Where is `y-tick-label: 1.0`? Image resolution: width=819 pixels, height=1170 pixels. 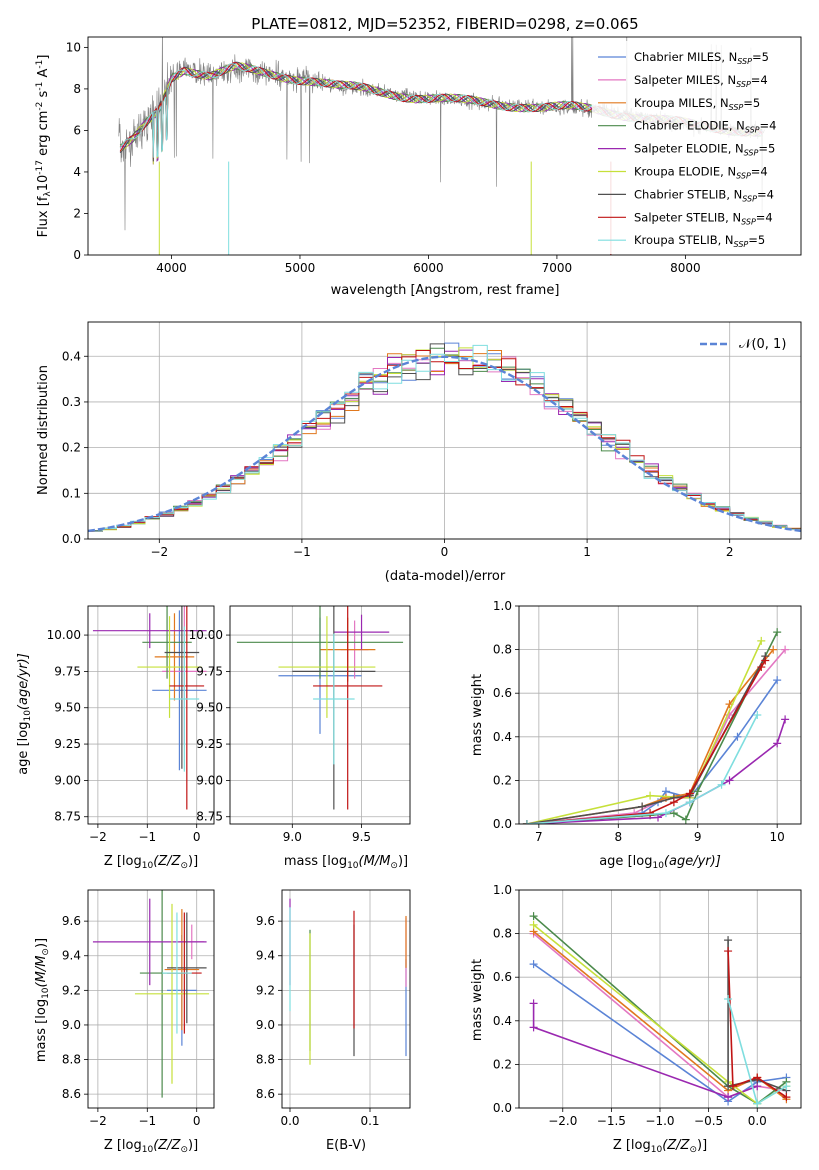
y-tick-label: 1.0 is located at coordinates (502, 606).